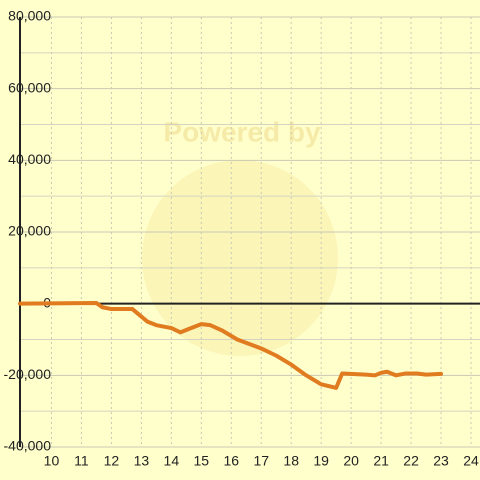 The width and height of the screenshot is (480, 480). I want to click on x-tick-label: 12, so click(112, 461).